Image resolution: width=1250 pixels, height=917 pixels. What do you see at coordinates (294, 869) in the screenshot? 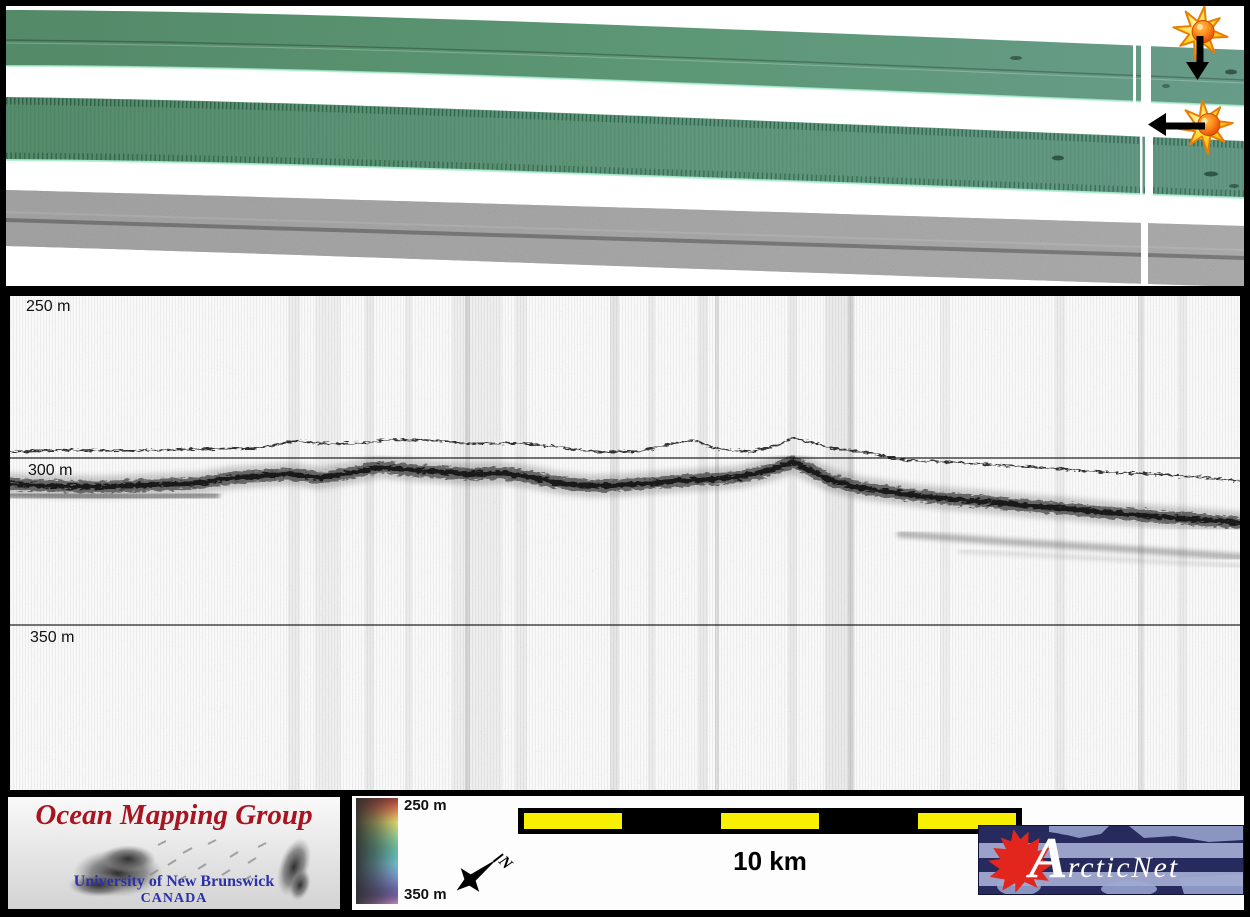
I see `seabed-shadow-right` at bounding box center [294, 869].